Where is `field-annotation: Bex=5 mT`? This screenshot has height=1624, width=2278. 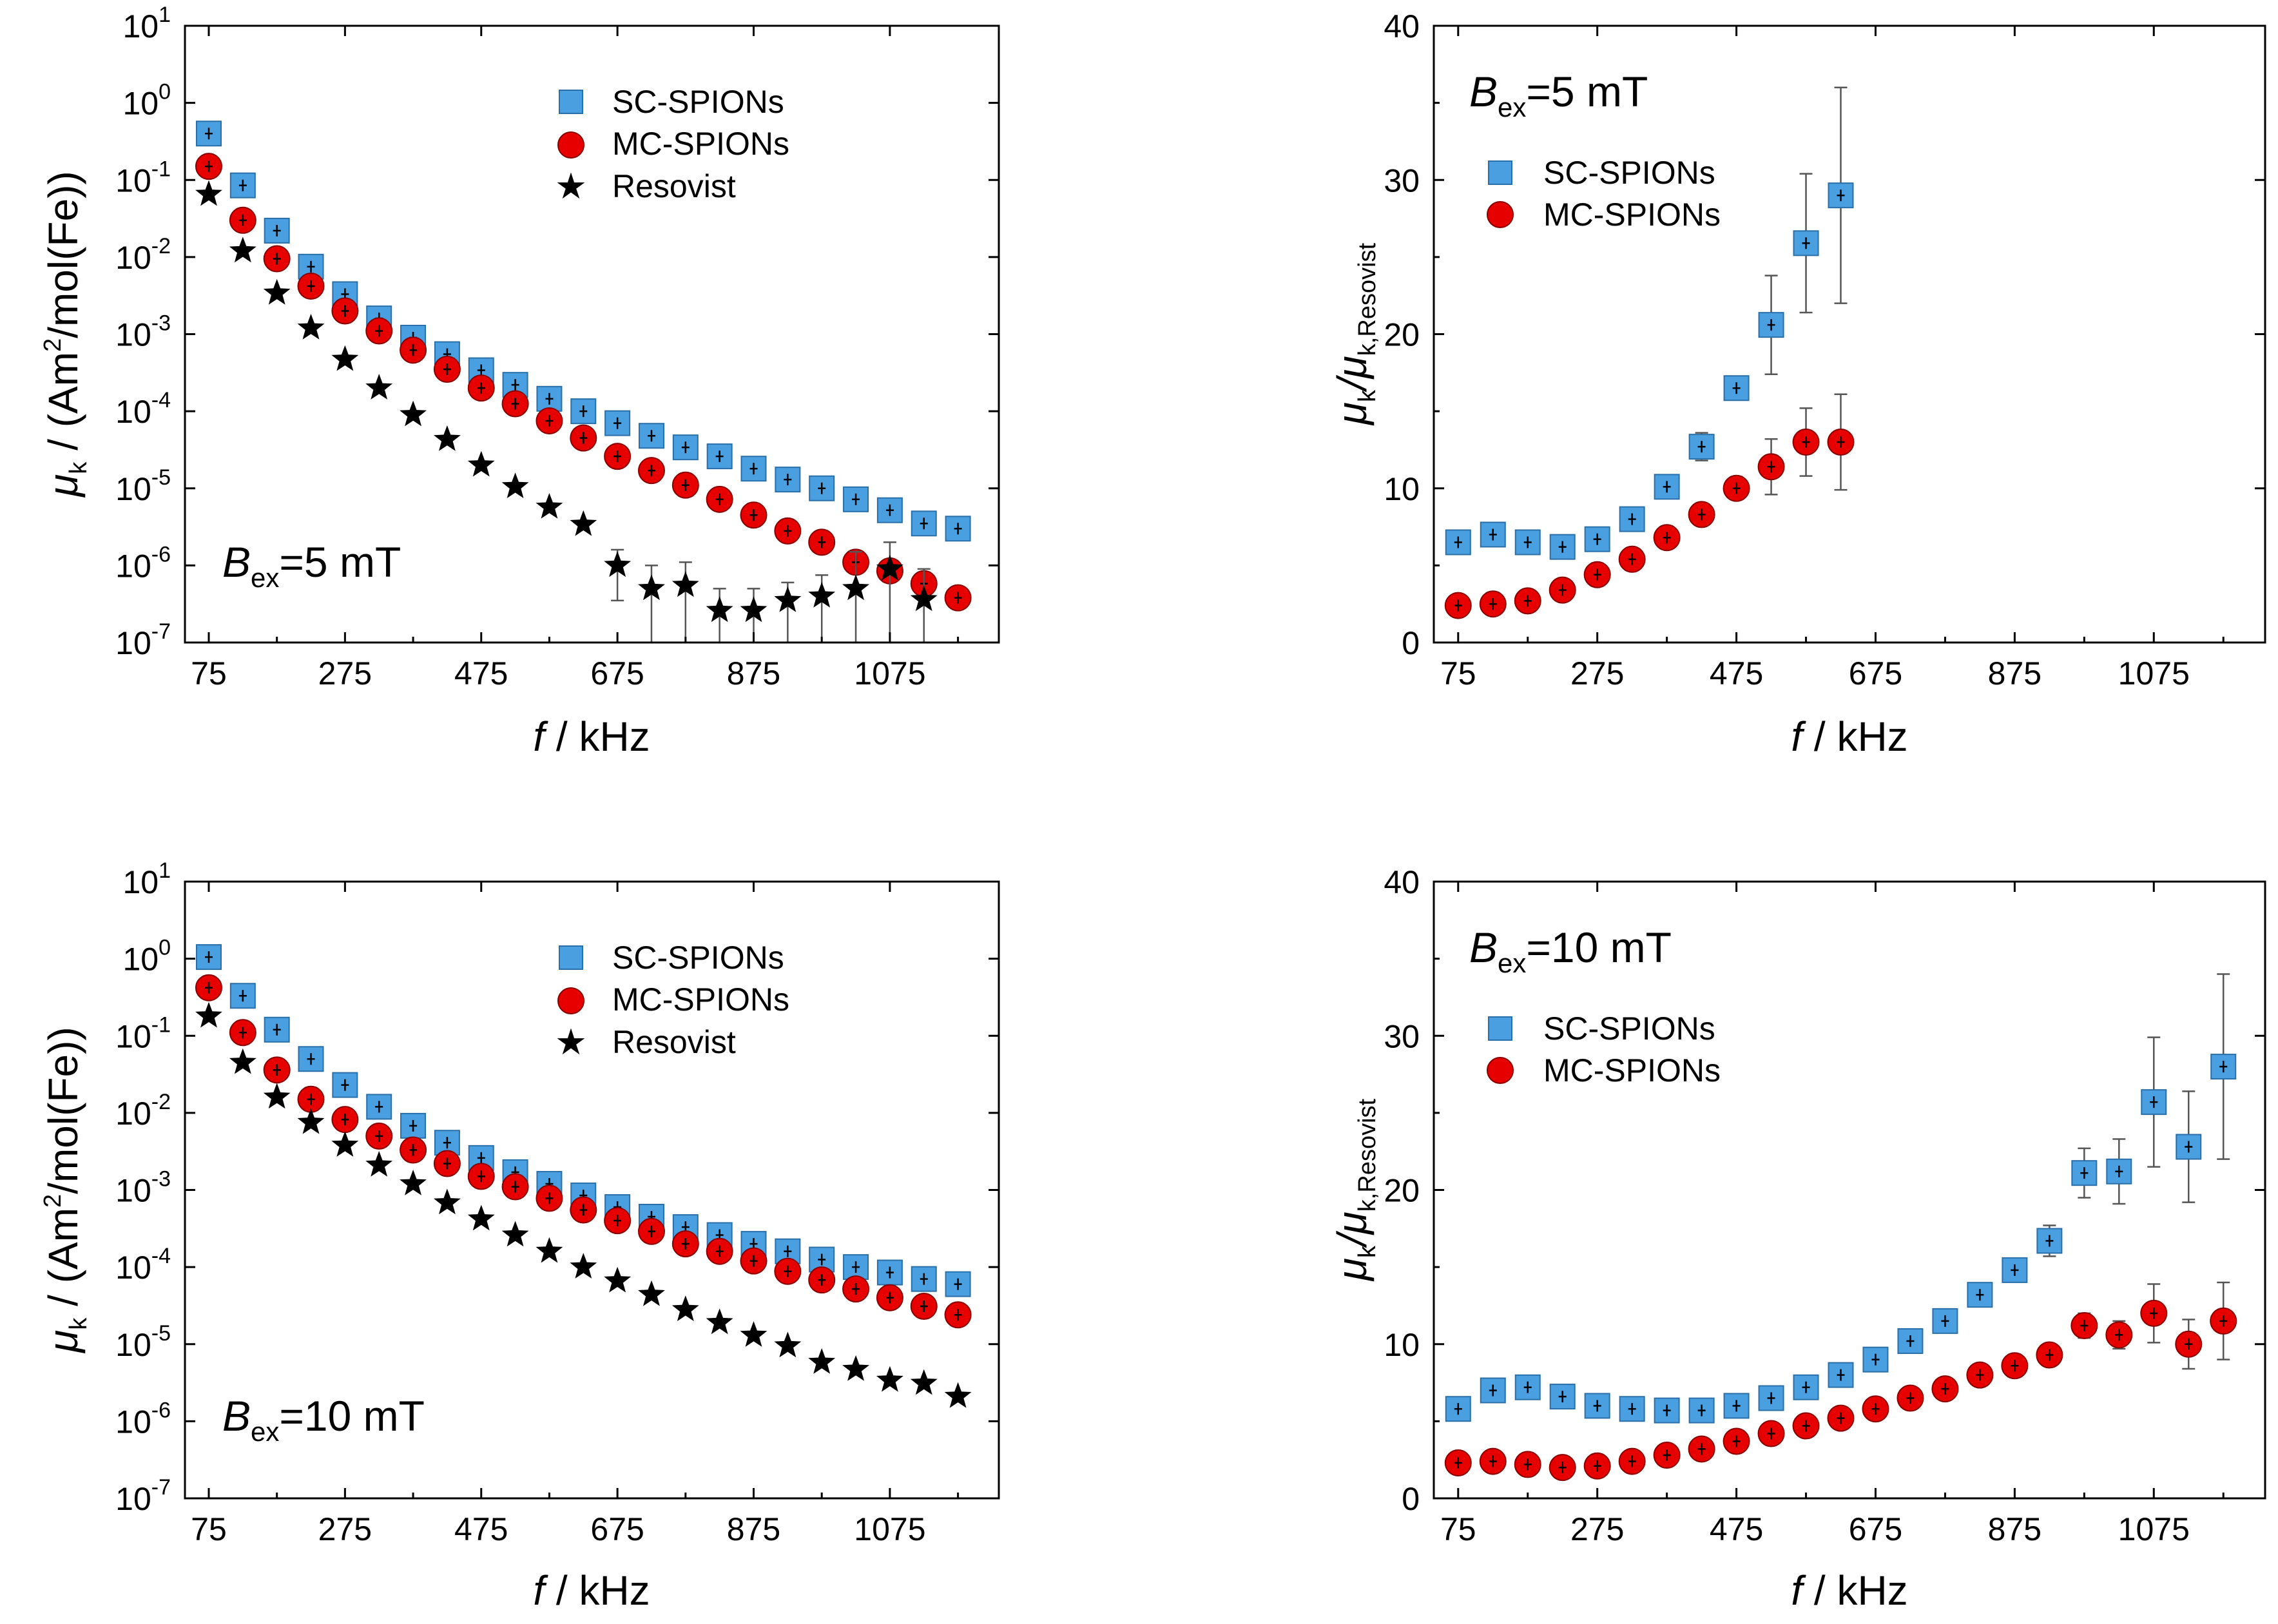 field-annotation: Bex=5 mT is located at coordinates (311, 565).